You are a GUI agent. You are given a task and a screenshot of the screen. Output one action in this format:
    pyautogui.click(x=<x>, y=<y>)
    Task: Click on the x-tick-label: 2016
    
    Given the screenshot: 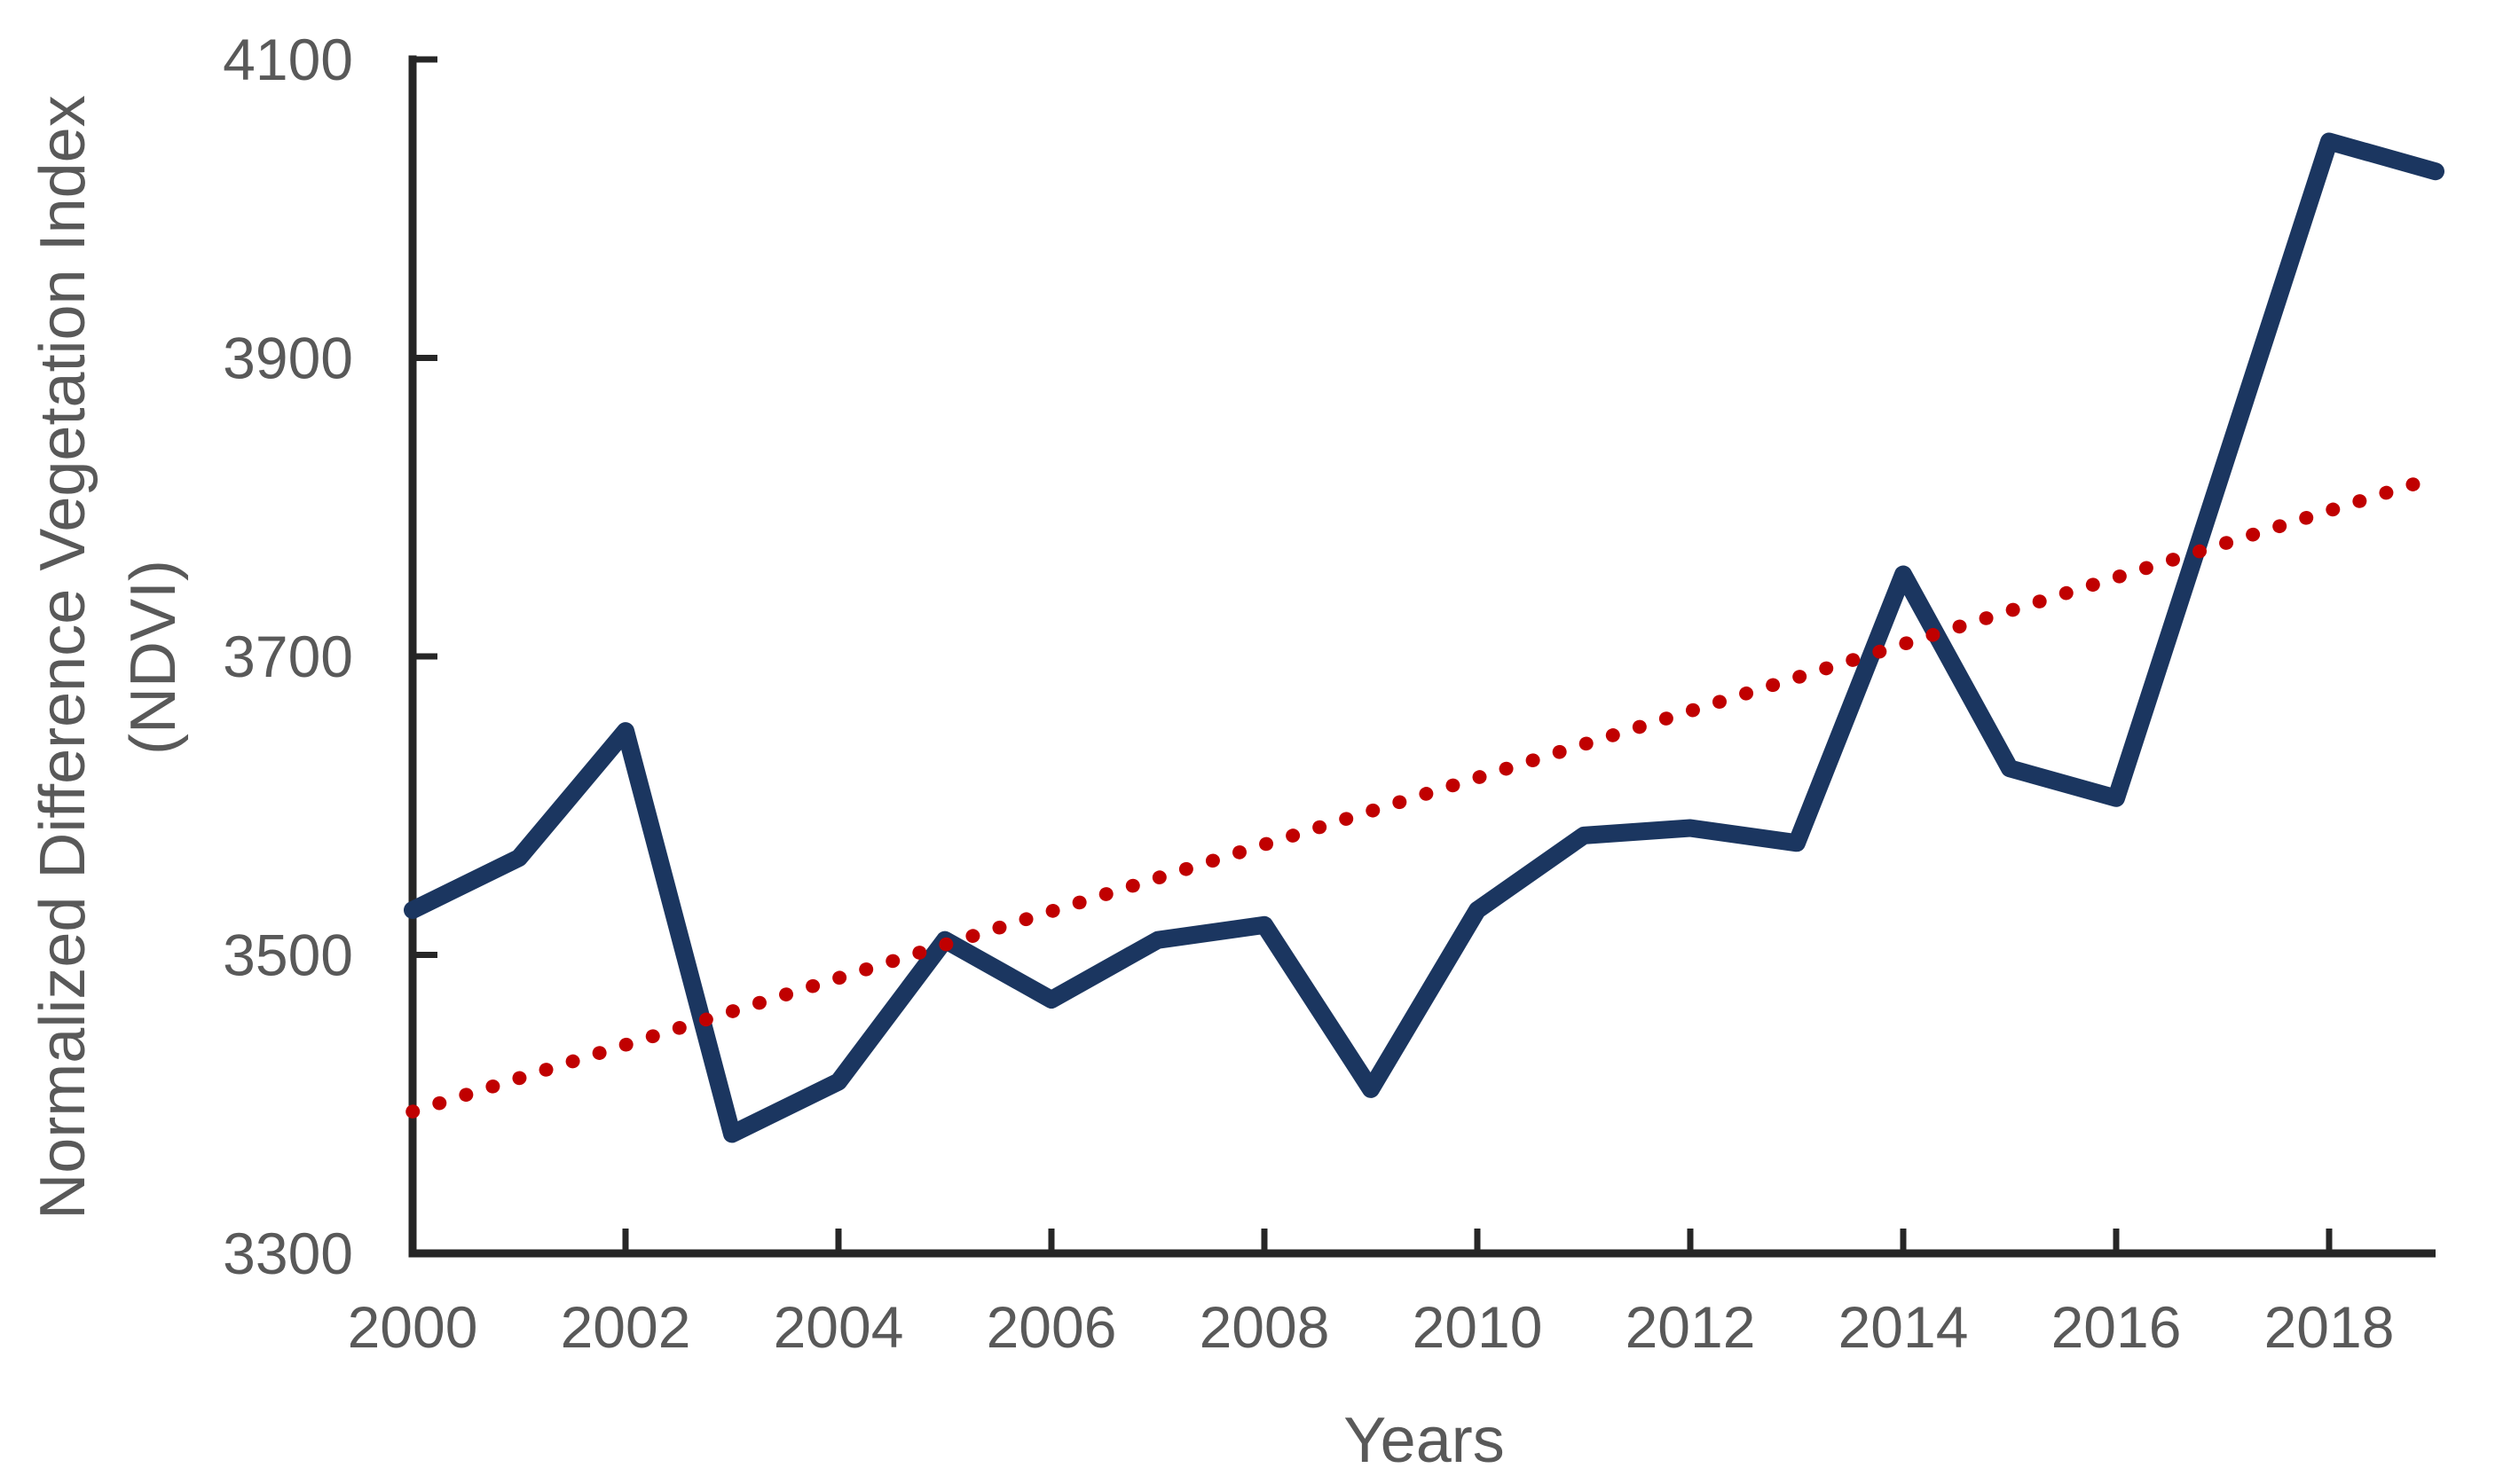 What is the action you would take?
    pyautogui.click(x=2116, y=1327)
    